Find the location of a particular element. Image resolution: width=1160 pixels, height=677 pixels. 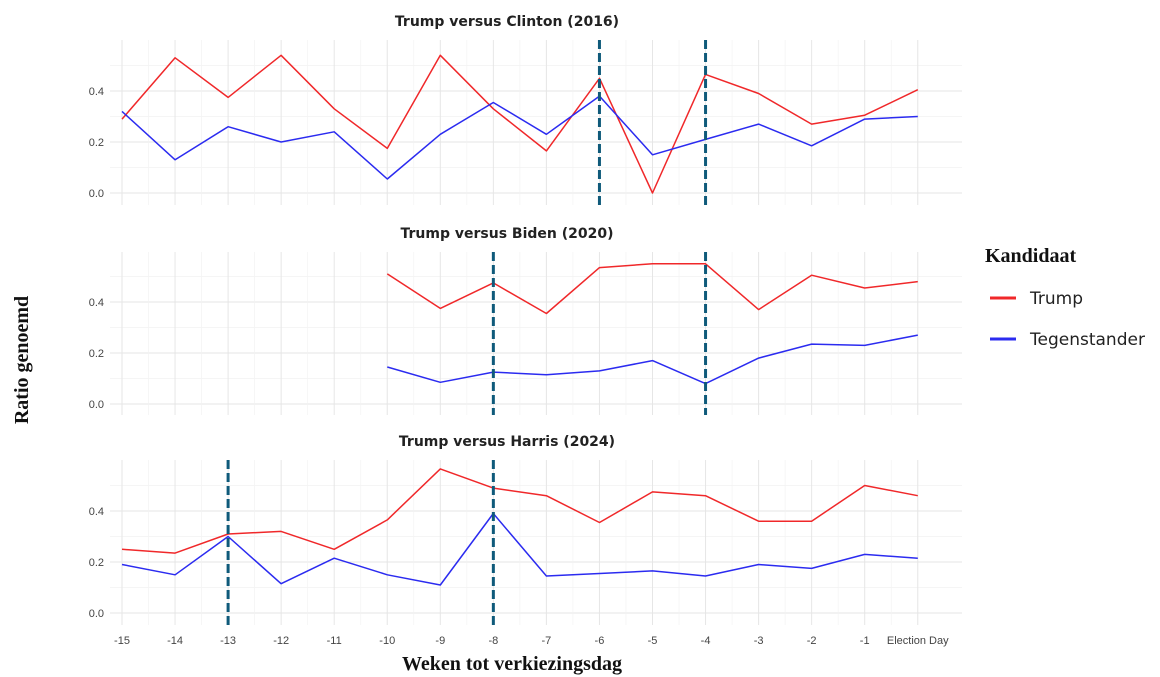

x-tick-label: -1 is located at coordinates (865, 641).